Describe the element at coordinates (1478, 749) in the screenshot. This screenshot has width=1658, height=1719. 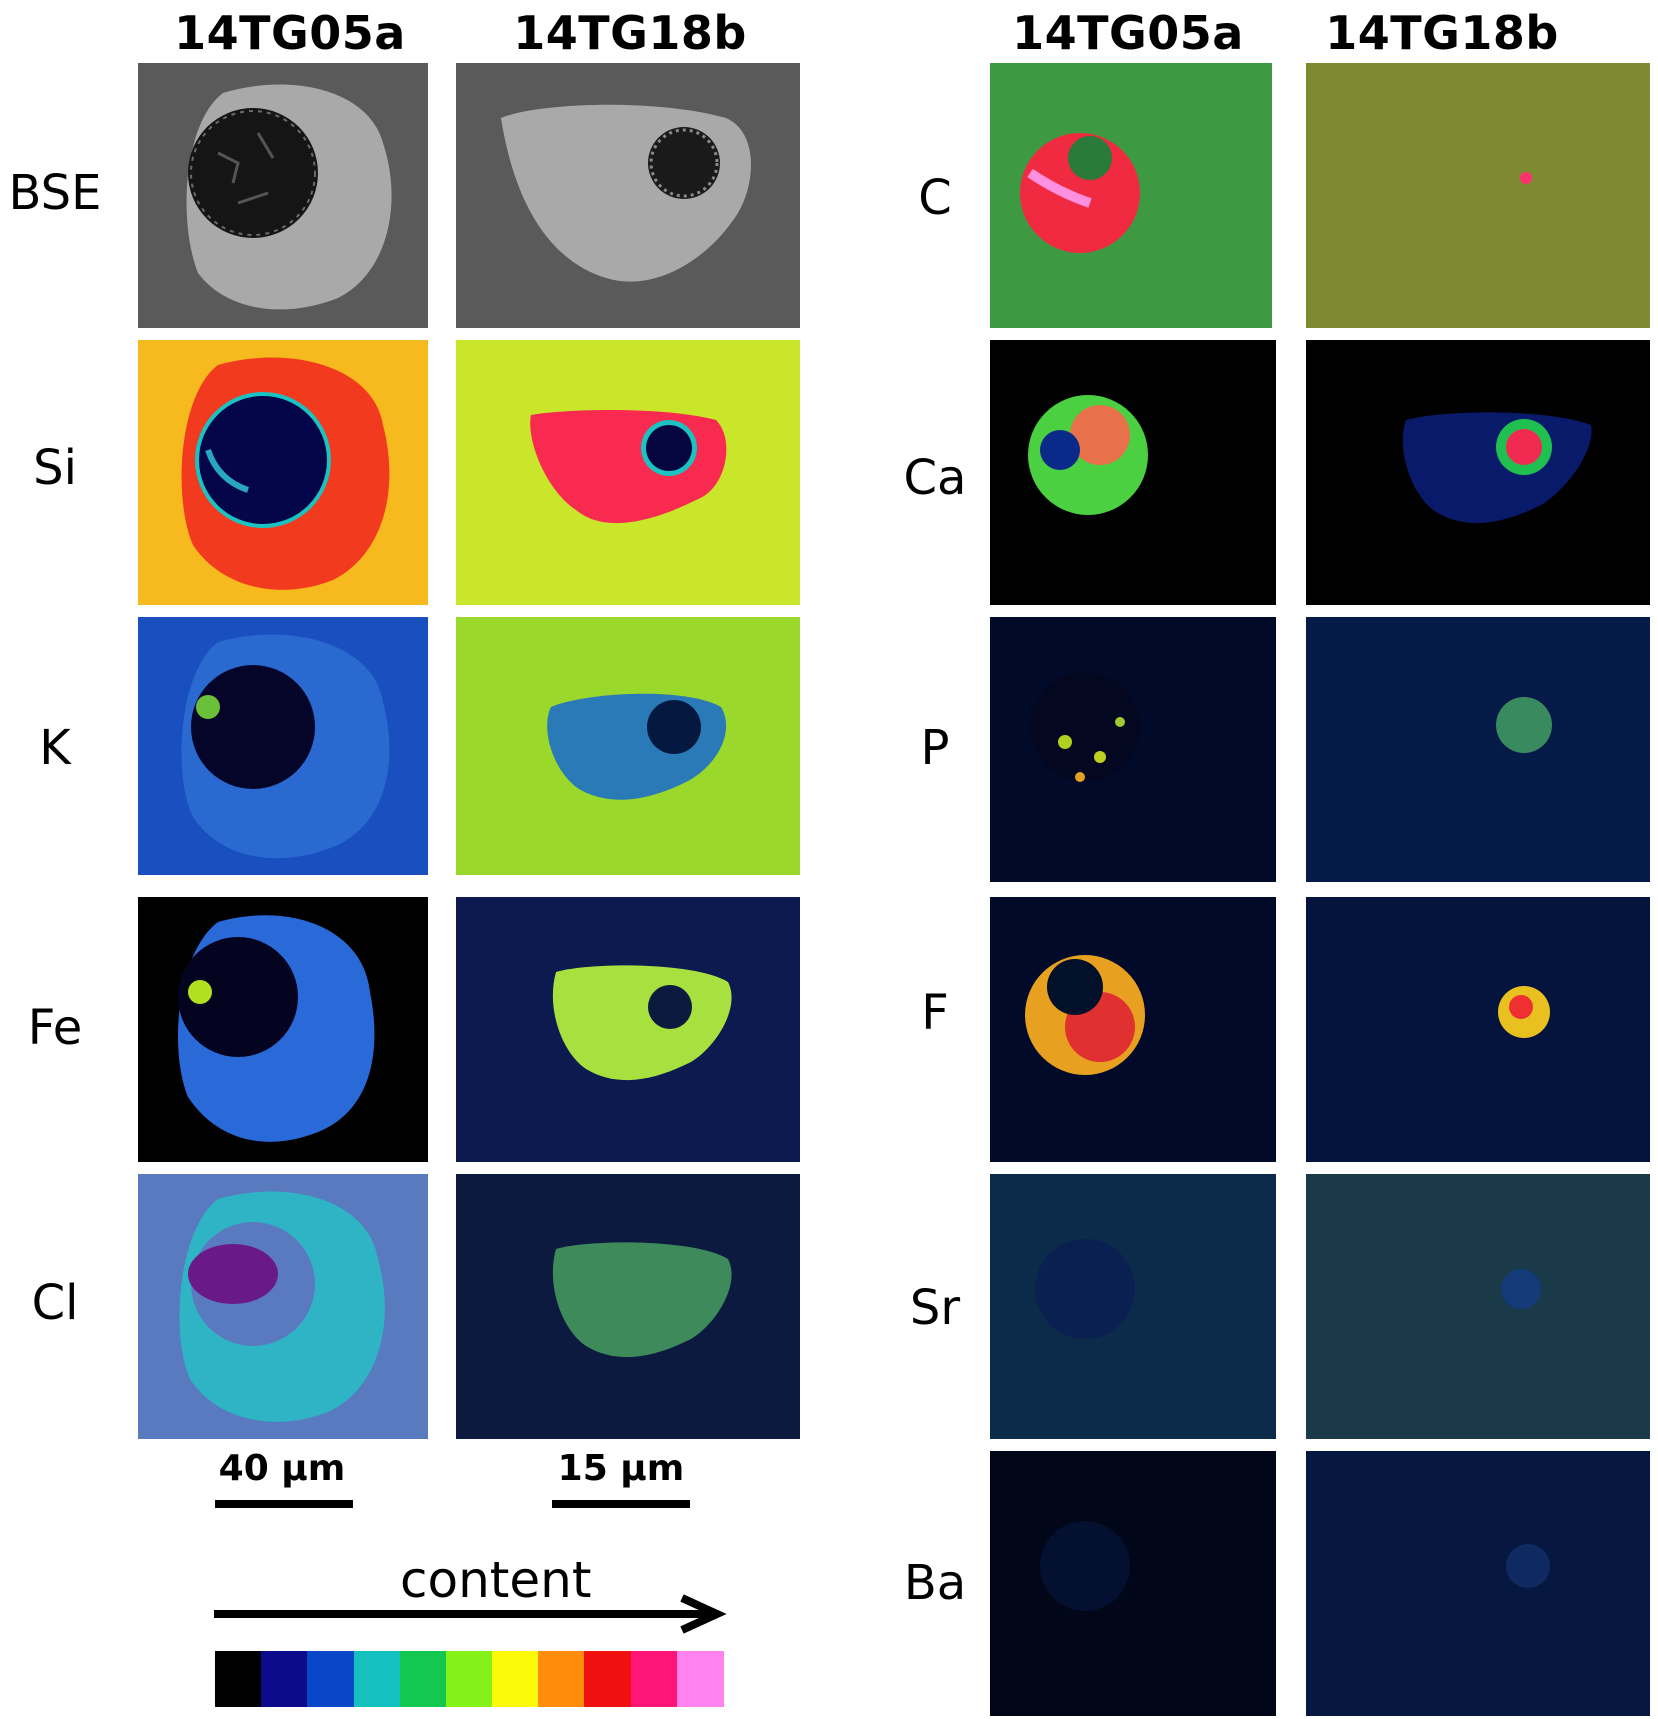
I see `panel-p-14TG18b` at that location.